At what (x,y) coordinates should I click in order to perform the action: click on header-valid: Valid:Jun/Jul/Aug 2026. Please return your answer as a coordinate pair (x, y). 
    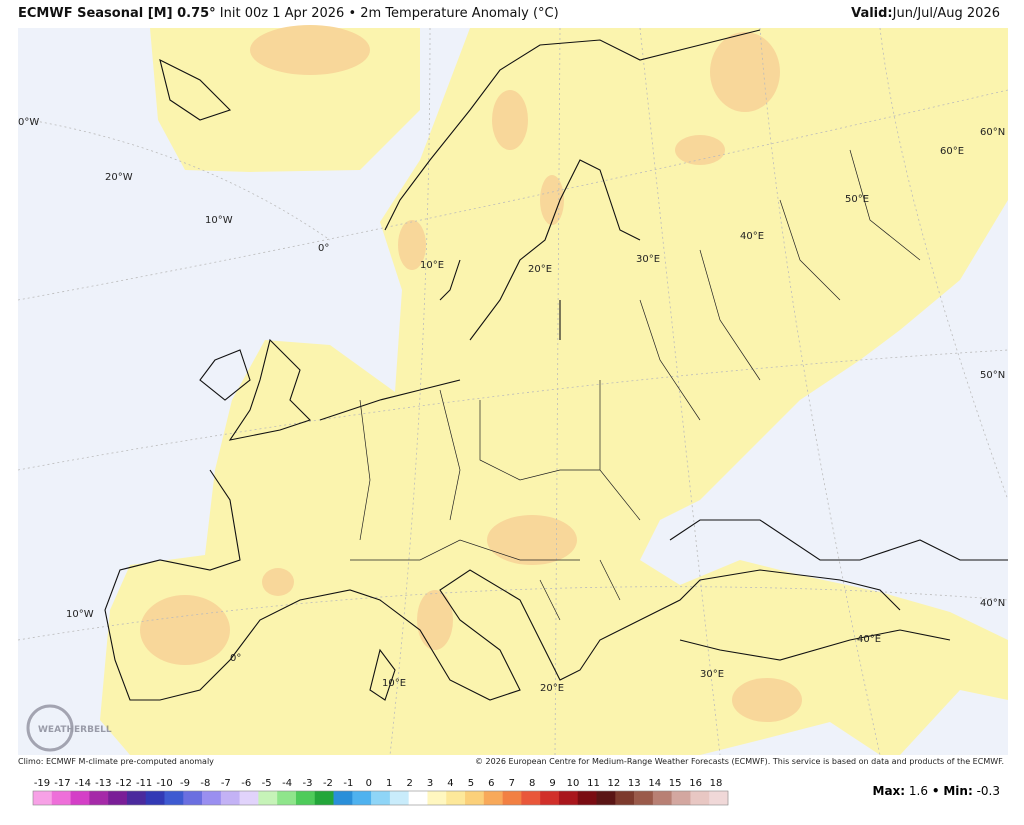
    Looking at the image, I should click on (925, 13).